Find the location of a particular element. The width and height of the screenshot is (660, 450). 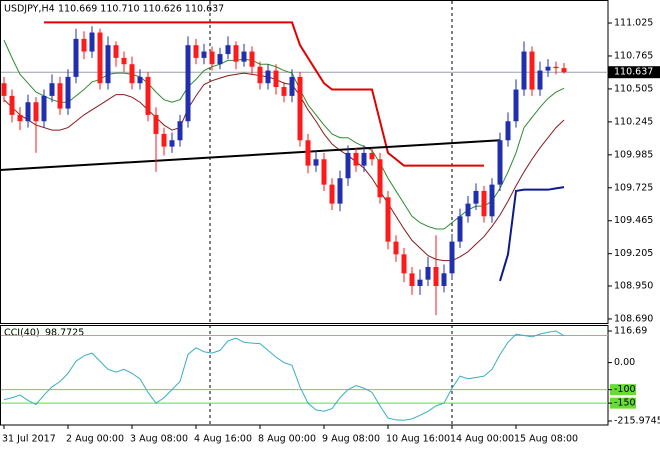

indicator-value: 98.7725 is located at coordinates (64, 333).